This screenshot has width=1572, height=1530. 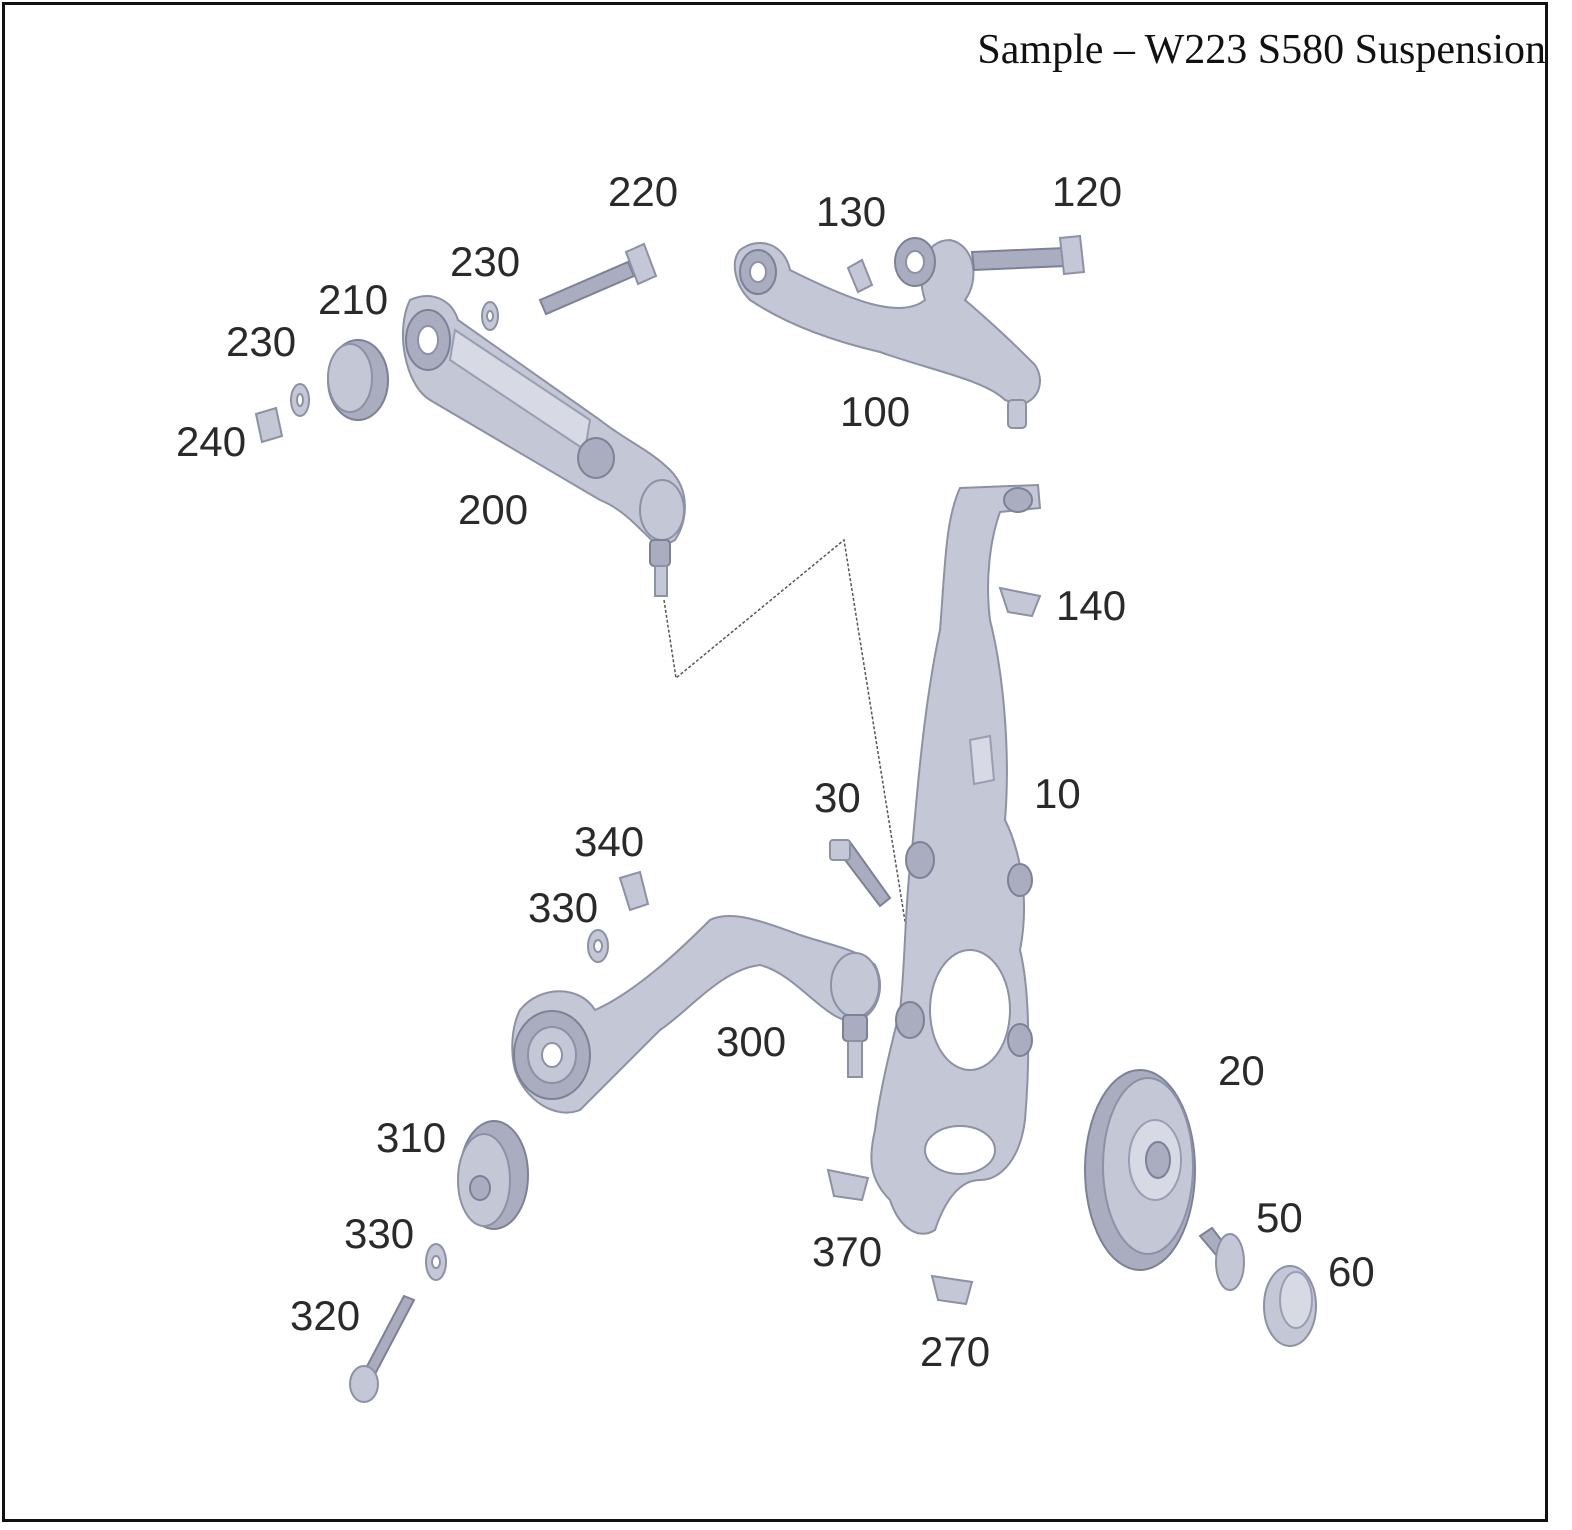 I want to click on part-370-clip, so click(x=848, y=1185).